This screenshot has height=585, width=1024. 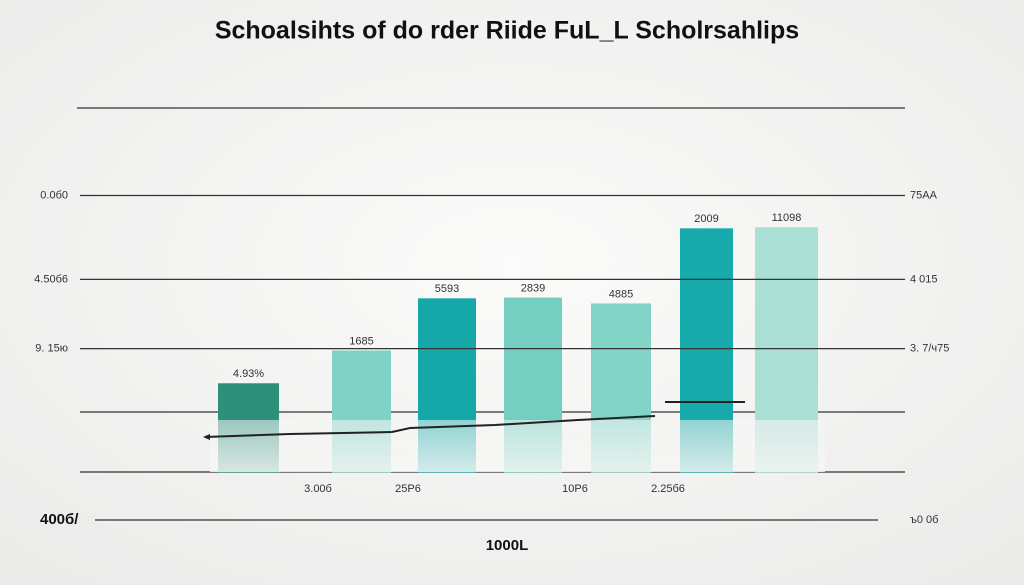 I want to click on y-tick-label: 0.0б0, so click(x=54, y=195).